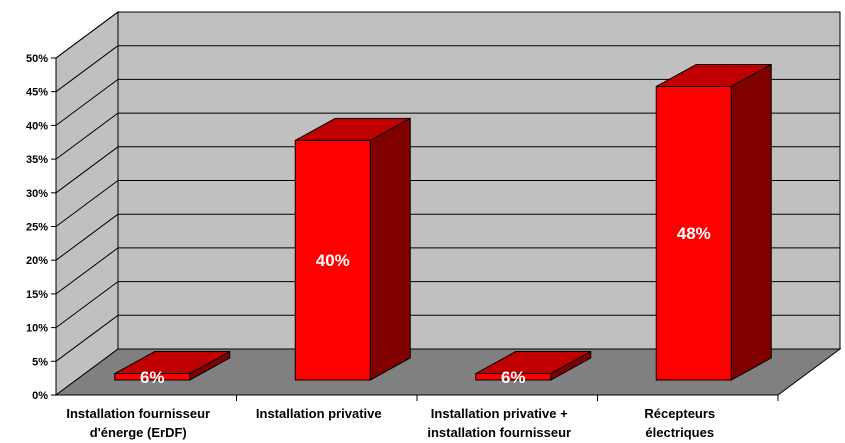 The width and height of the screenshot is (845, 443). Describe the element at coordinates (40, 362) in the screenshot. I see `y-tick-label: 5%` at that location.